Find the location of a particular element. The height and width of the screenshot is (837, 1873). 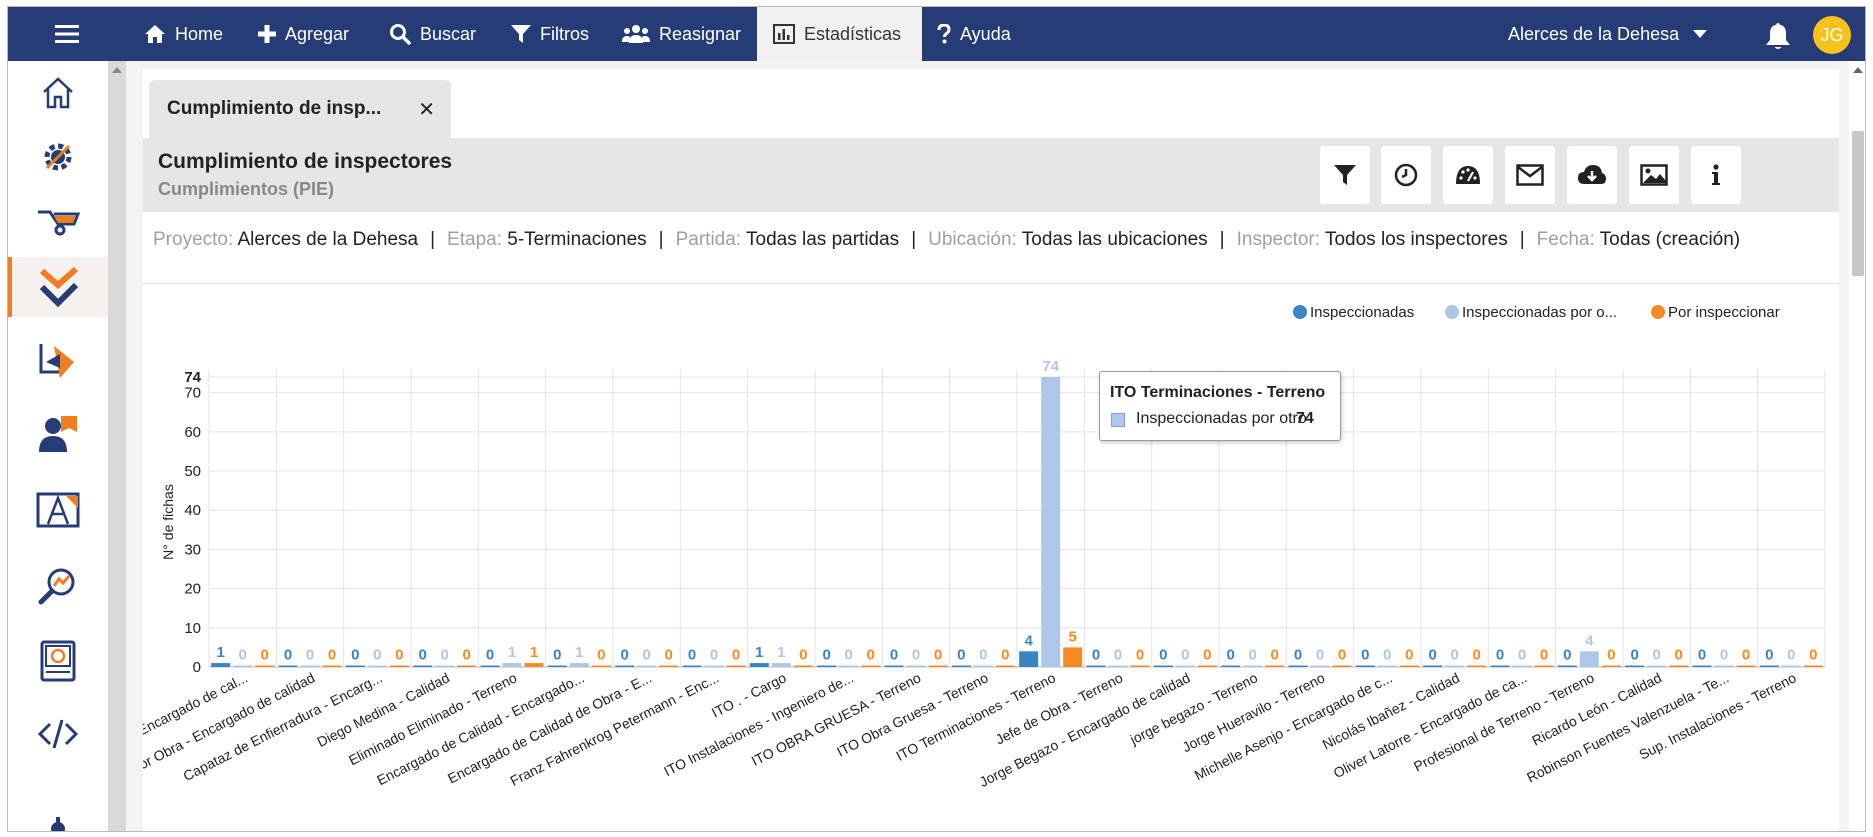

nav-reasignar: Reasignar is located at coordinates (681, 34).